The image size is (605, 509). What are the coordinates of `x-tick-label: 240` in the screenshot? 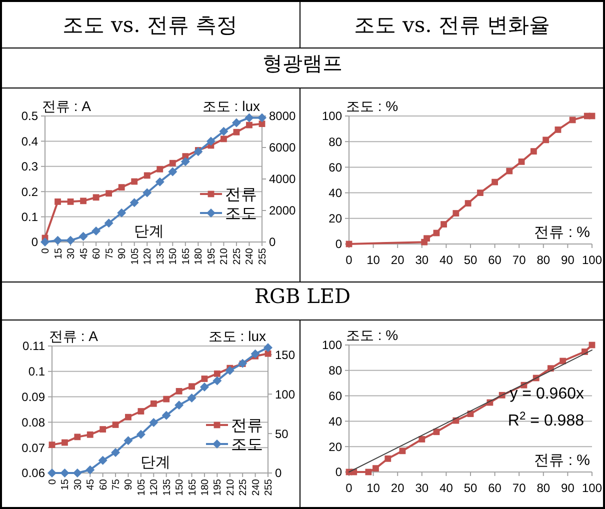 It's located at (250, 256).